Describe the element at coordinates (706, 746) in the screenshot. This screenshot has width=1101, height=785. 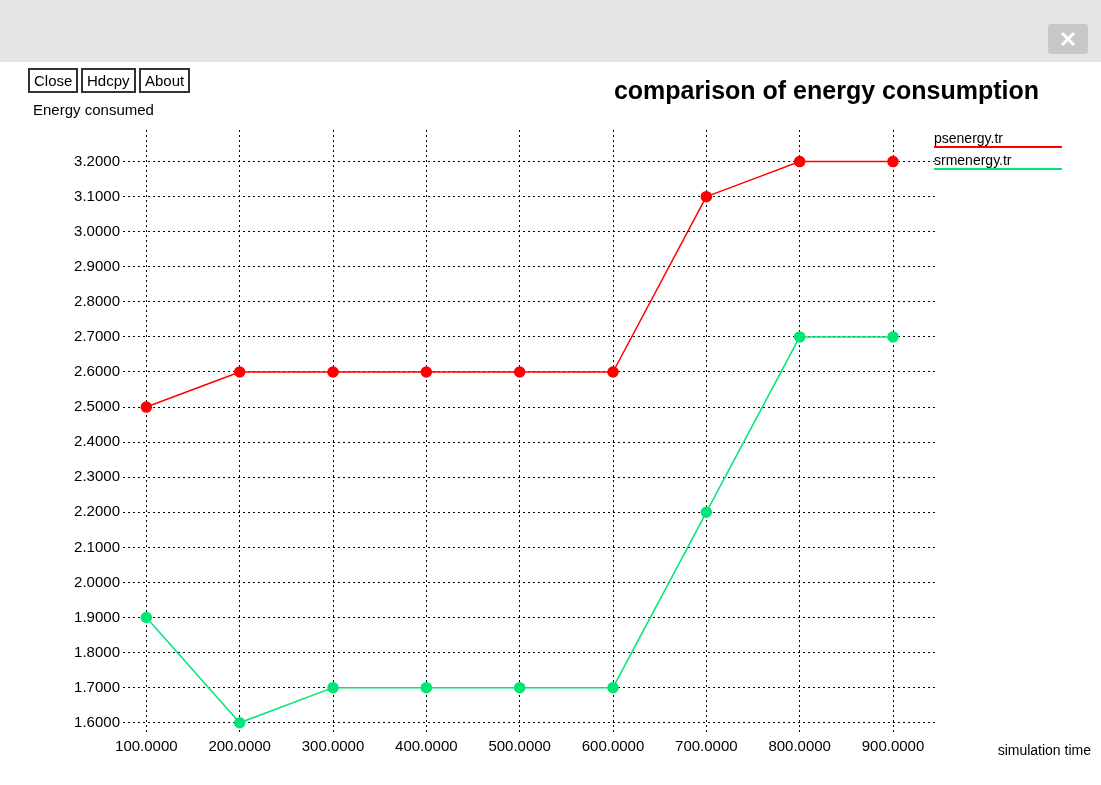
I see `x-tick-label: 700.0000` at that location.